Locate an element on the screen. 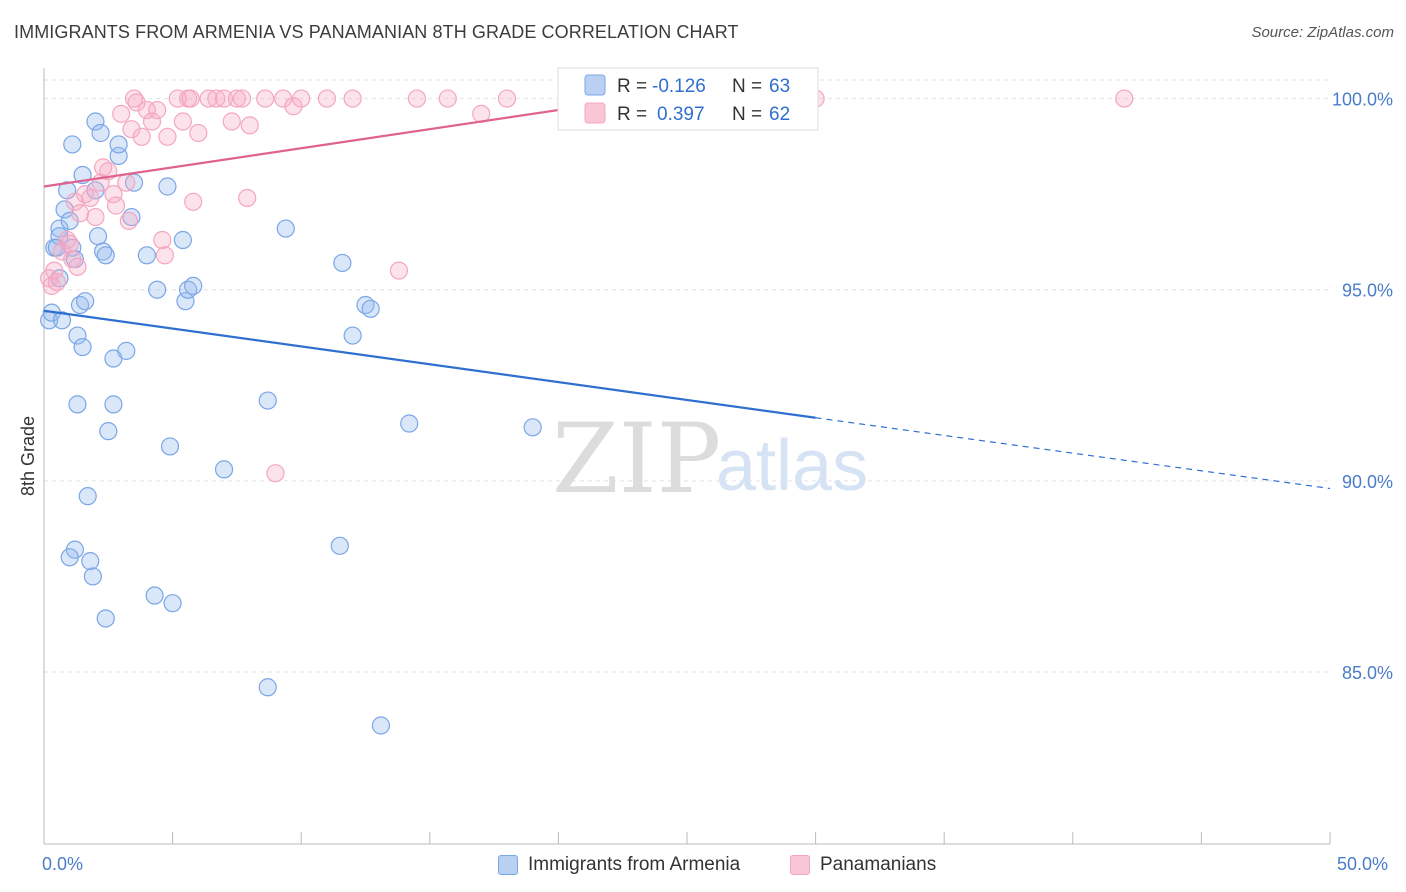 This screenshot has width=1406, height=892. source-label: Source: ZipAtlas.com is located at coordinates (1322, 32).